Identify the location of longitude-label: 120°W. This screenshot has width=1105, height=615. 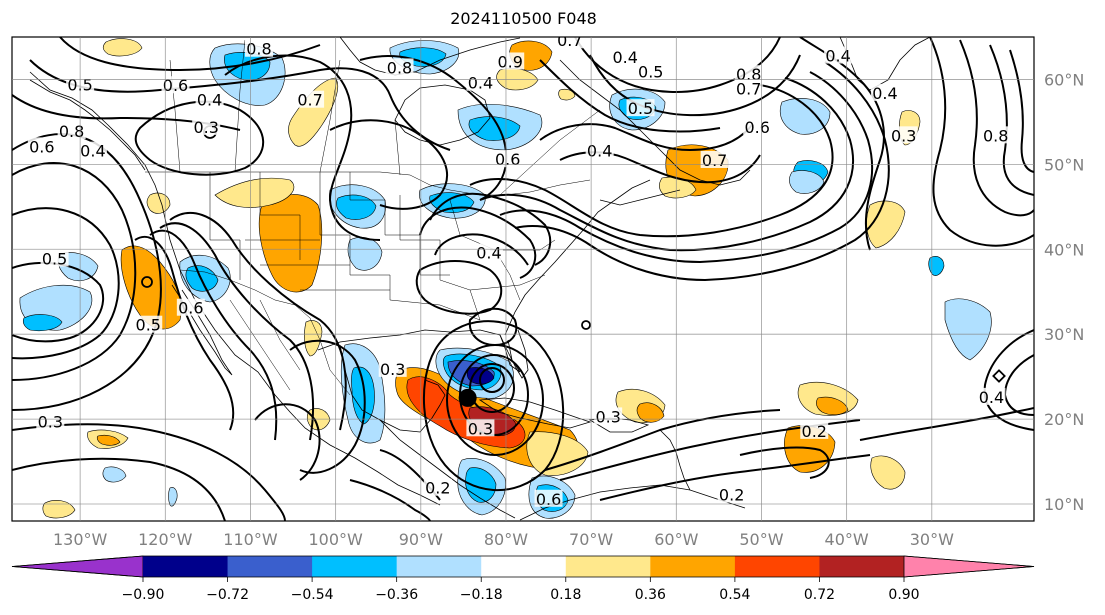
(165, 539).